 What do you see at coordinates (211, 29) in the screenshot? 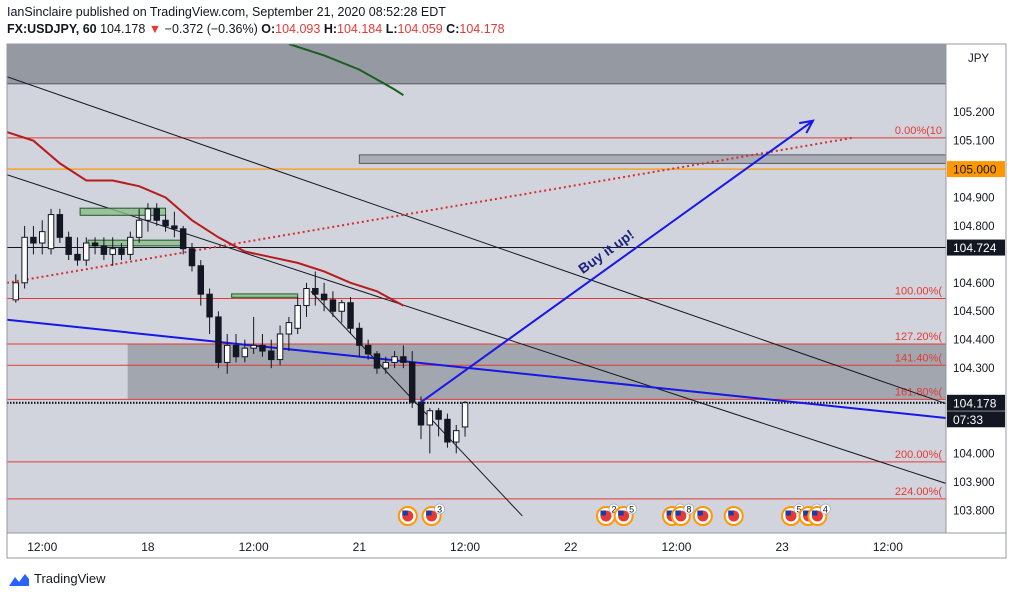
I see `price-change: −0.372 (−0.36%)` at bounding box center [211, 29].